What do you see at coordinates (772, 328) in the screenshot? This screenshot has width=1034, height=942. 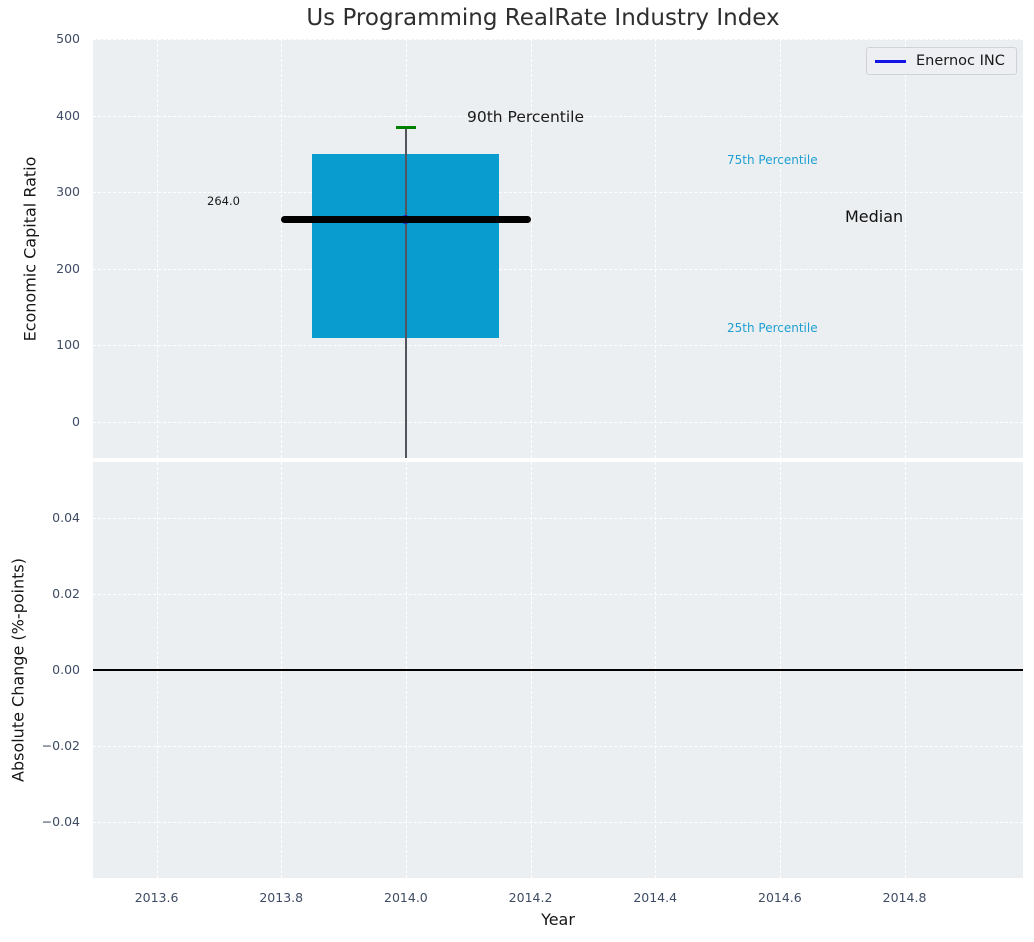 I see `annotation-25th-percentile: 25th Percentile` at bounding box center [772, 328].